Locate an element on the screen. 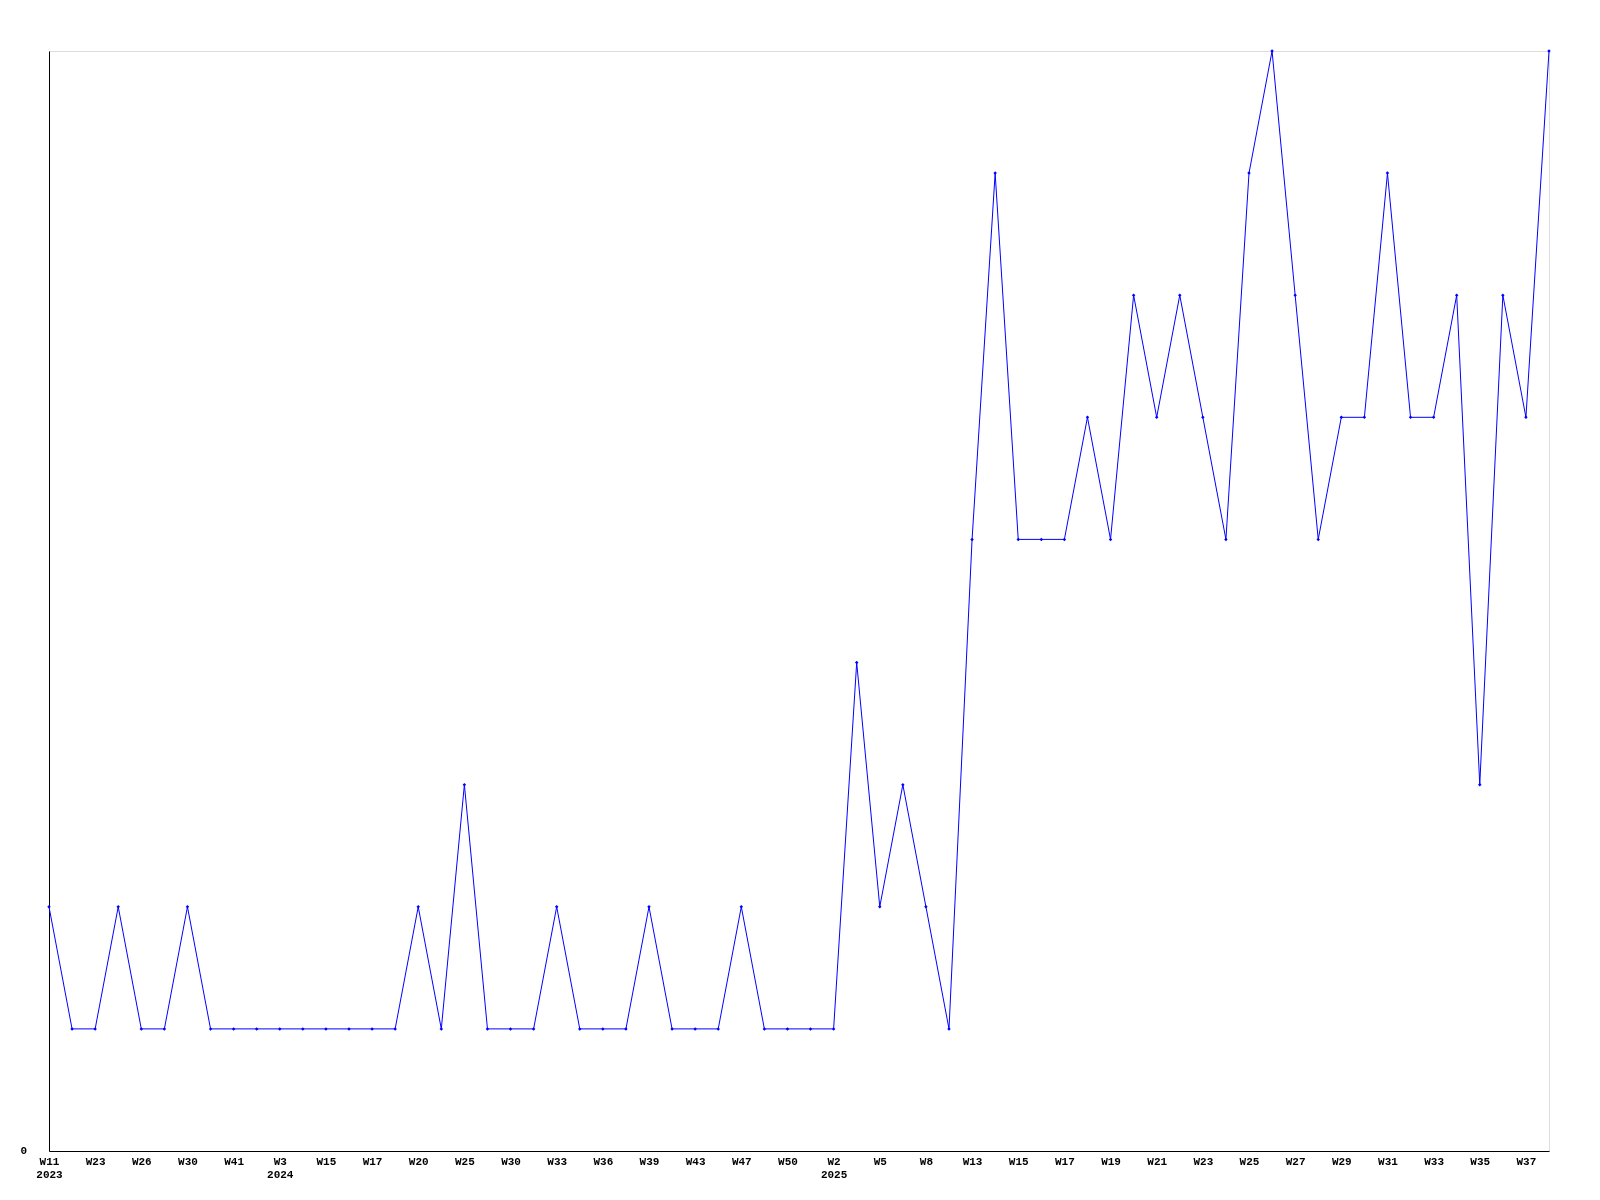 Image resolution: width=1600 pixels, height=1200 pixels. x-tick-label: W41 is located at coordinates (234, 1161).